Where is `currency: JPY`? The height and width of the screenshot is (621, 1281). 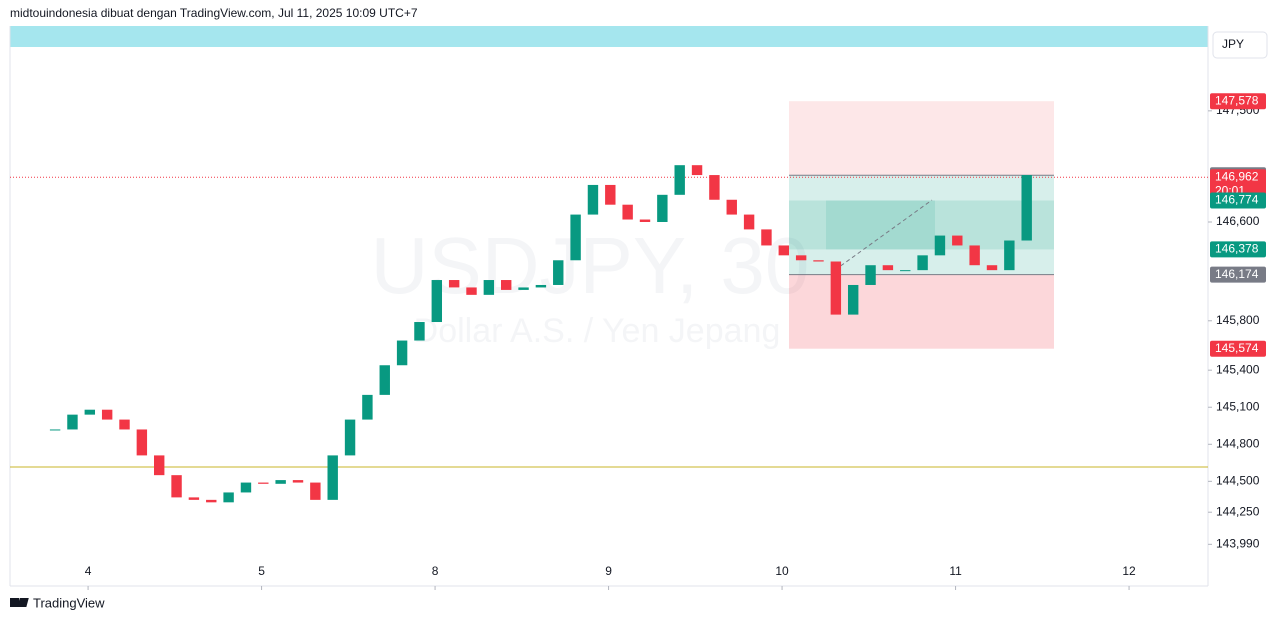
currency: JPY is located at coordinates (1233, 44).